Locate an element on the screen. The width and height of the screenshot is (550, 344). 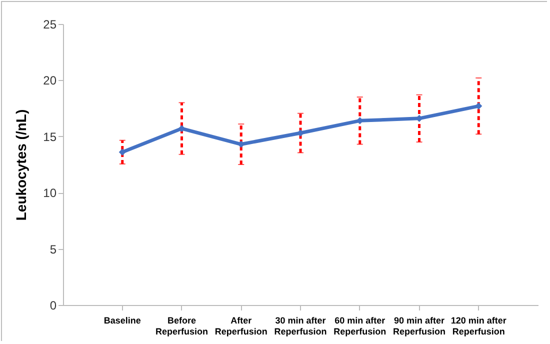
x-tick-label: 120 min after Reperfusion is located at coordinates (478, 326).